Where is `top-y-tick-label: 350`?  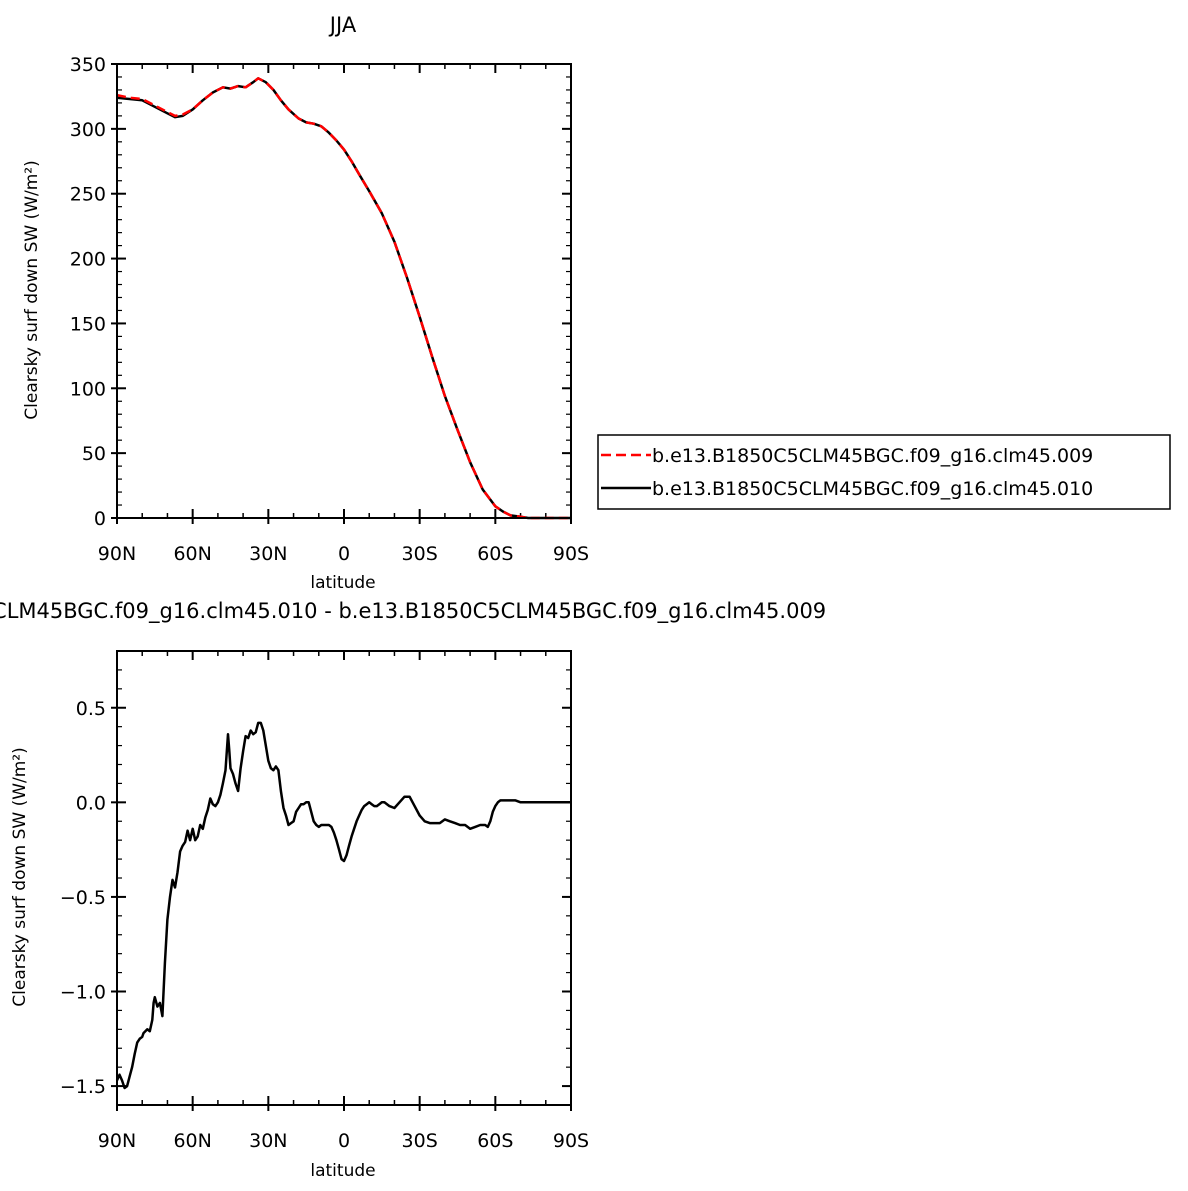
top-y-tick-label: 350 is located at coordinates (88, 65).